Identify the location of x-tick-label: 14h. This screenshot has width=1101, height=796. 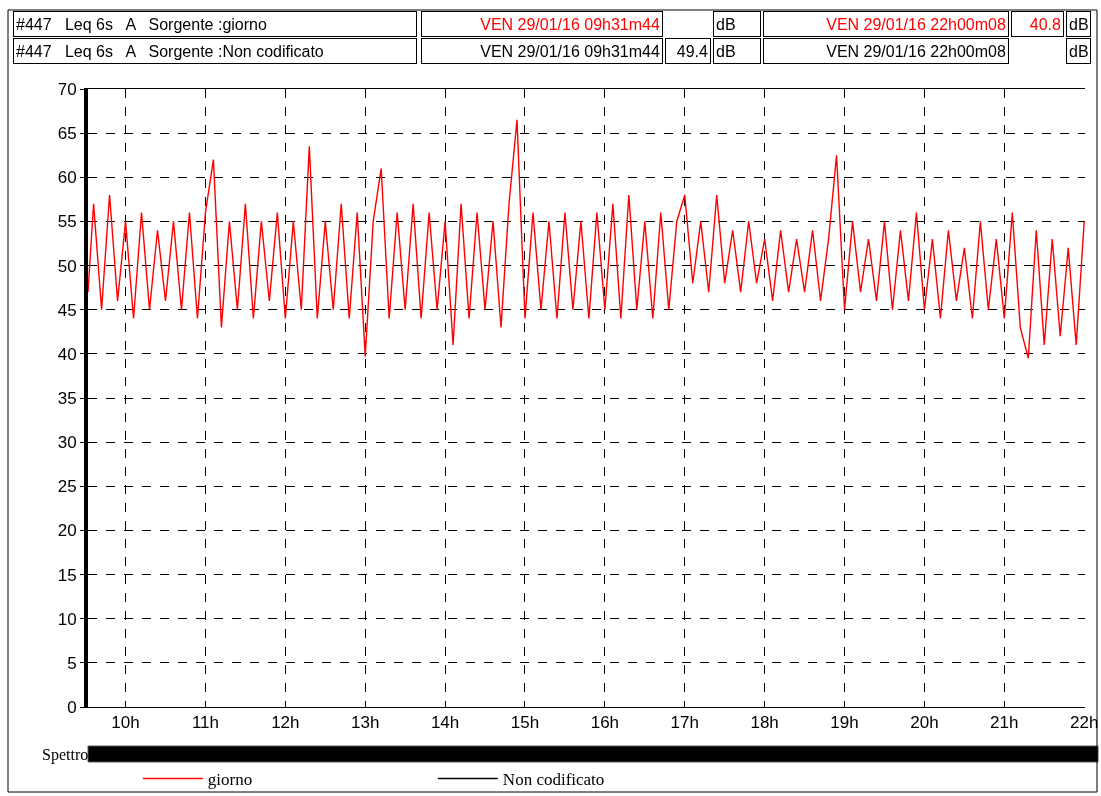
(445, 723).